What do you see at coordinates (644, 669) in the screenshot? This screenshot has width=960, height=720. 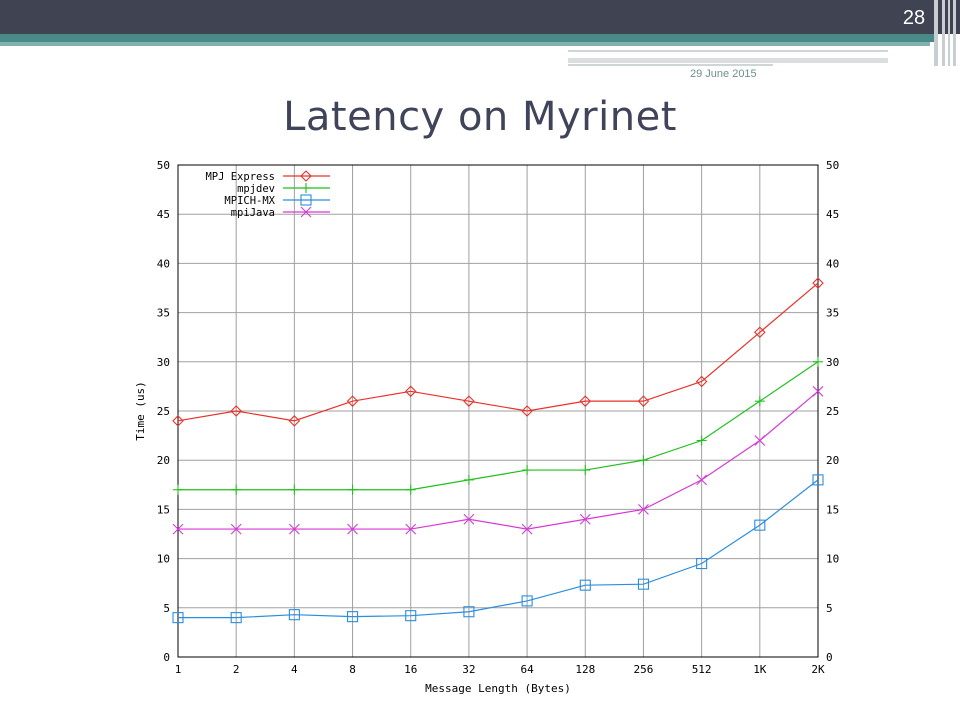 I see `x-tick-label: 256` at bounding box center [644, 669].